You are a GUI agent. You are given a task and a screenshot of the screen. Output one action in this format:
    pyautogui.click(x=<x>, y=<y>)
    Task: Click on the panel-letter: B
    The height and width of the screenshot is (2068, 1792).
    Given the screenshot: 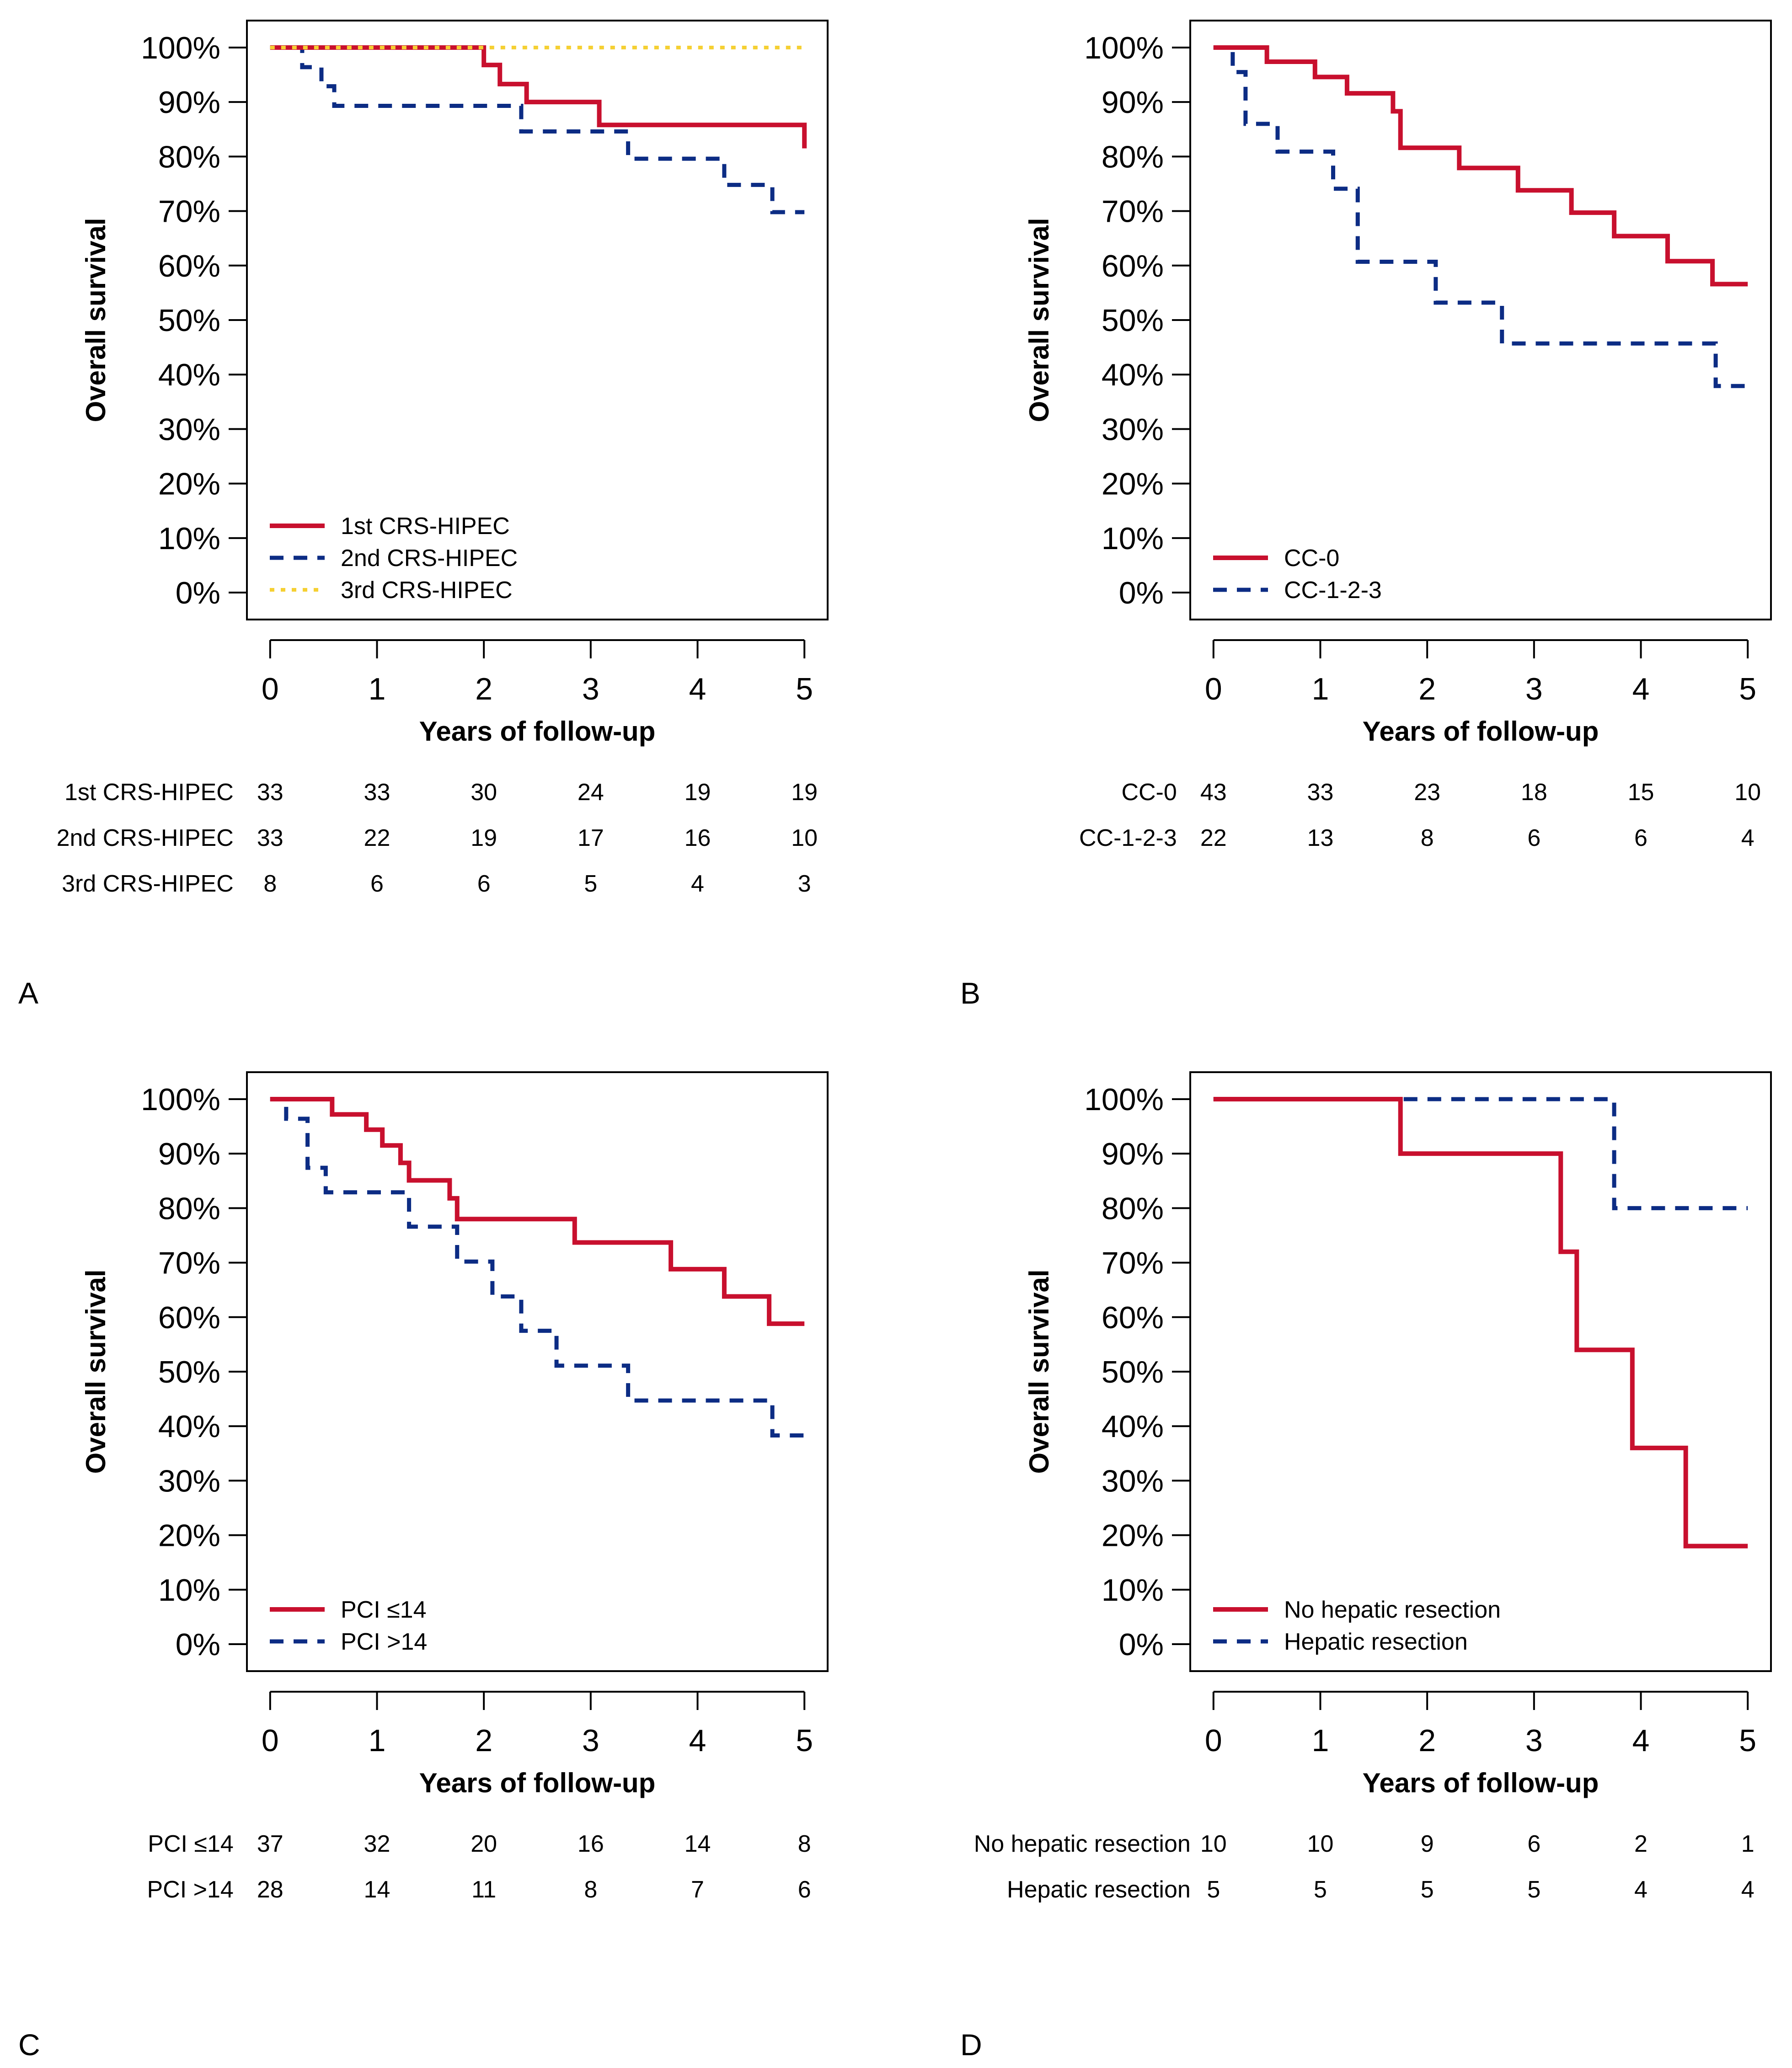 What is the action you would take?
    pyautogui.click(x=970, y=993)
    